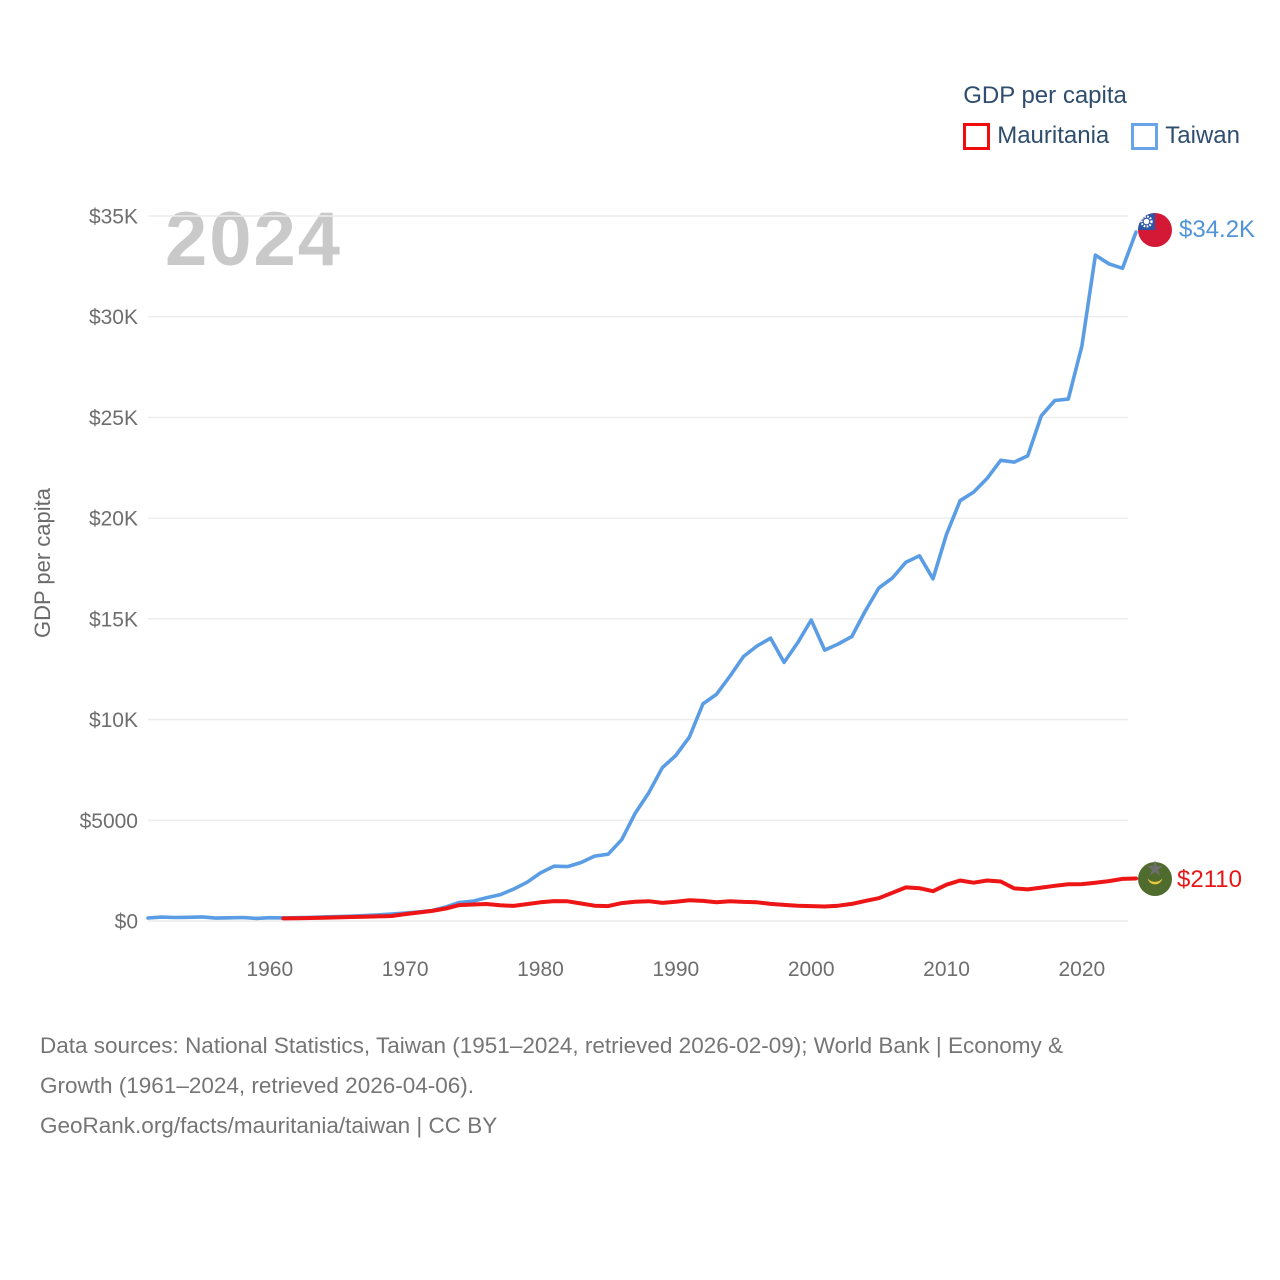 The height and width of the screenshot is (1280, 1280). Describe the element at coordinates (977, 136) in the screenshot. I see `mauritania-swatch-icon` at that location.